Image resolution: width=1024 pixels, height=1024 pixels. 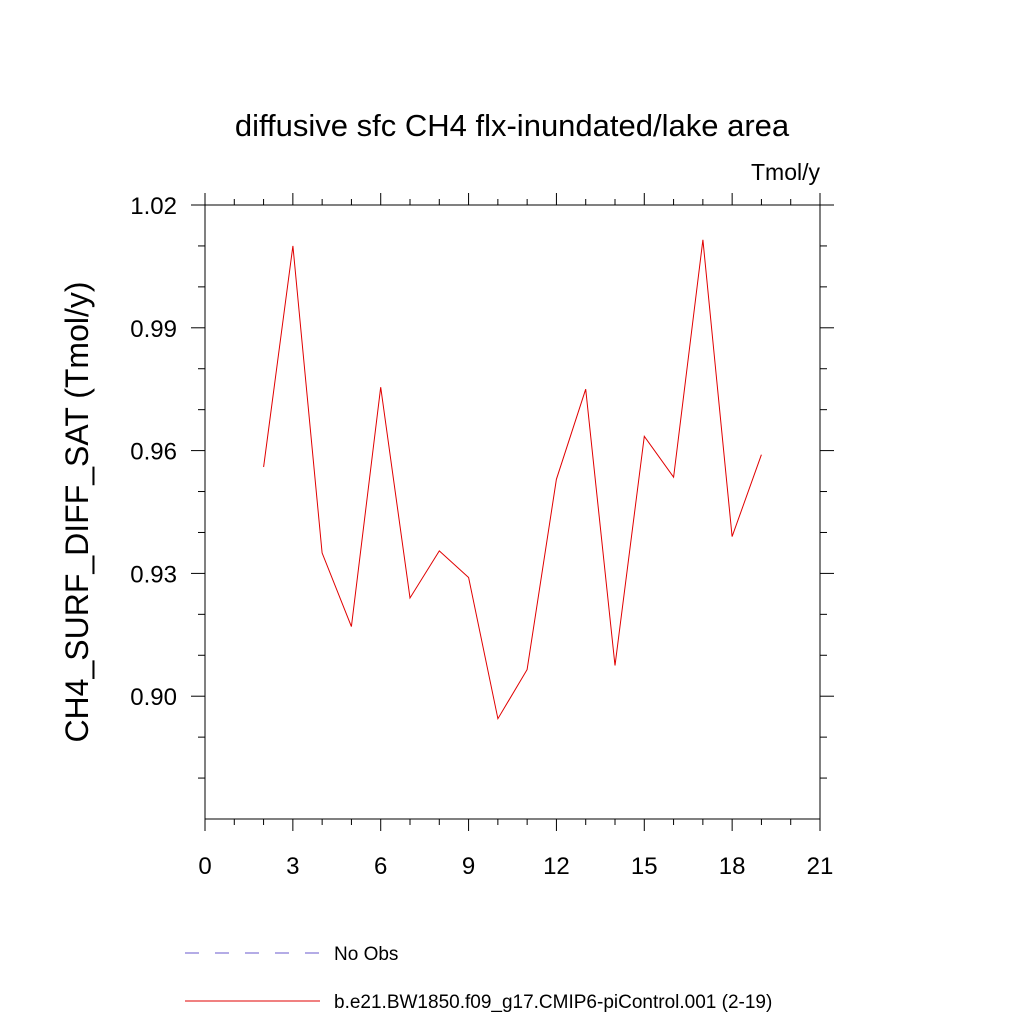 What do you see at coordinates (556, 866) in the screenshot?
I see `x-tick-label: 12` at bounding box center [556, 866].